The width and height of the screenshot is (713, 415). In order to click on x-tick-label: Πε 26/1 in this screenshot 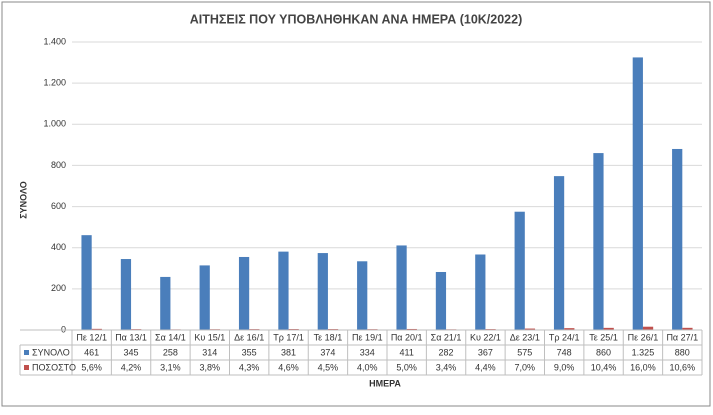, I will do `click(643, 337)`.